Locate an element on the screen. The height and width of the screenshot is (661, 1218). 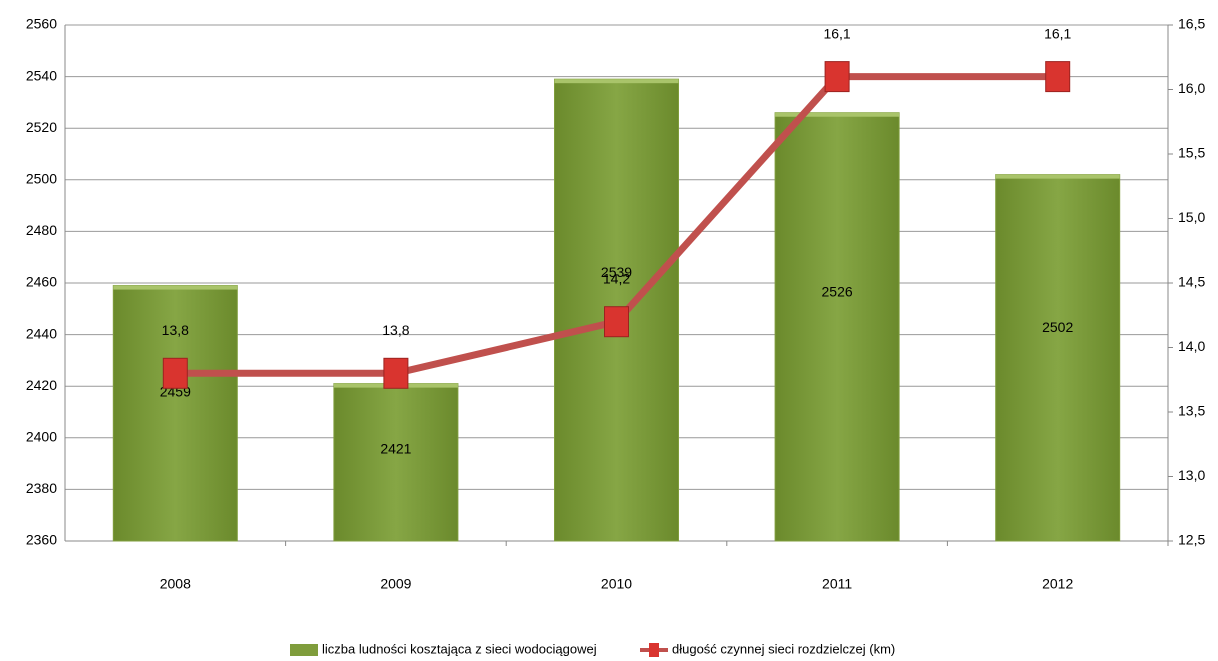
data-label: 2421 is located at coordinates (395, 448).